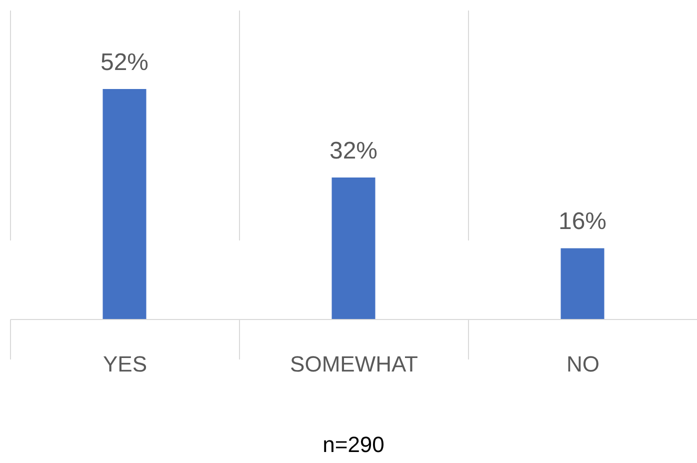 This screenshot has width=697, height=463. I want to click on x-tick-label: YES, so click(125, 364).